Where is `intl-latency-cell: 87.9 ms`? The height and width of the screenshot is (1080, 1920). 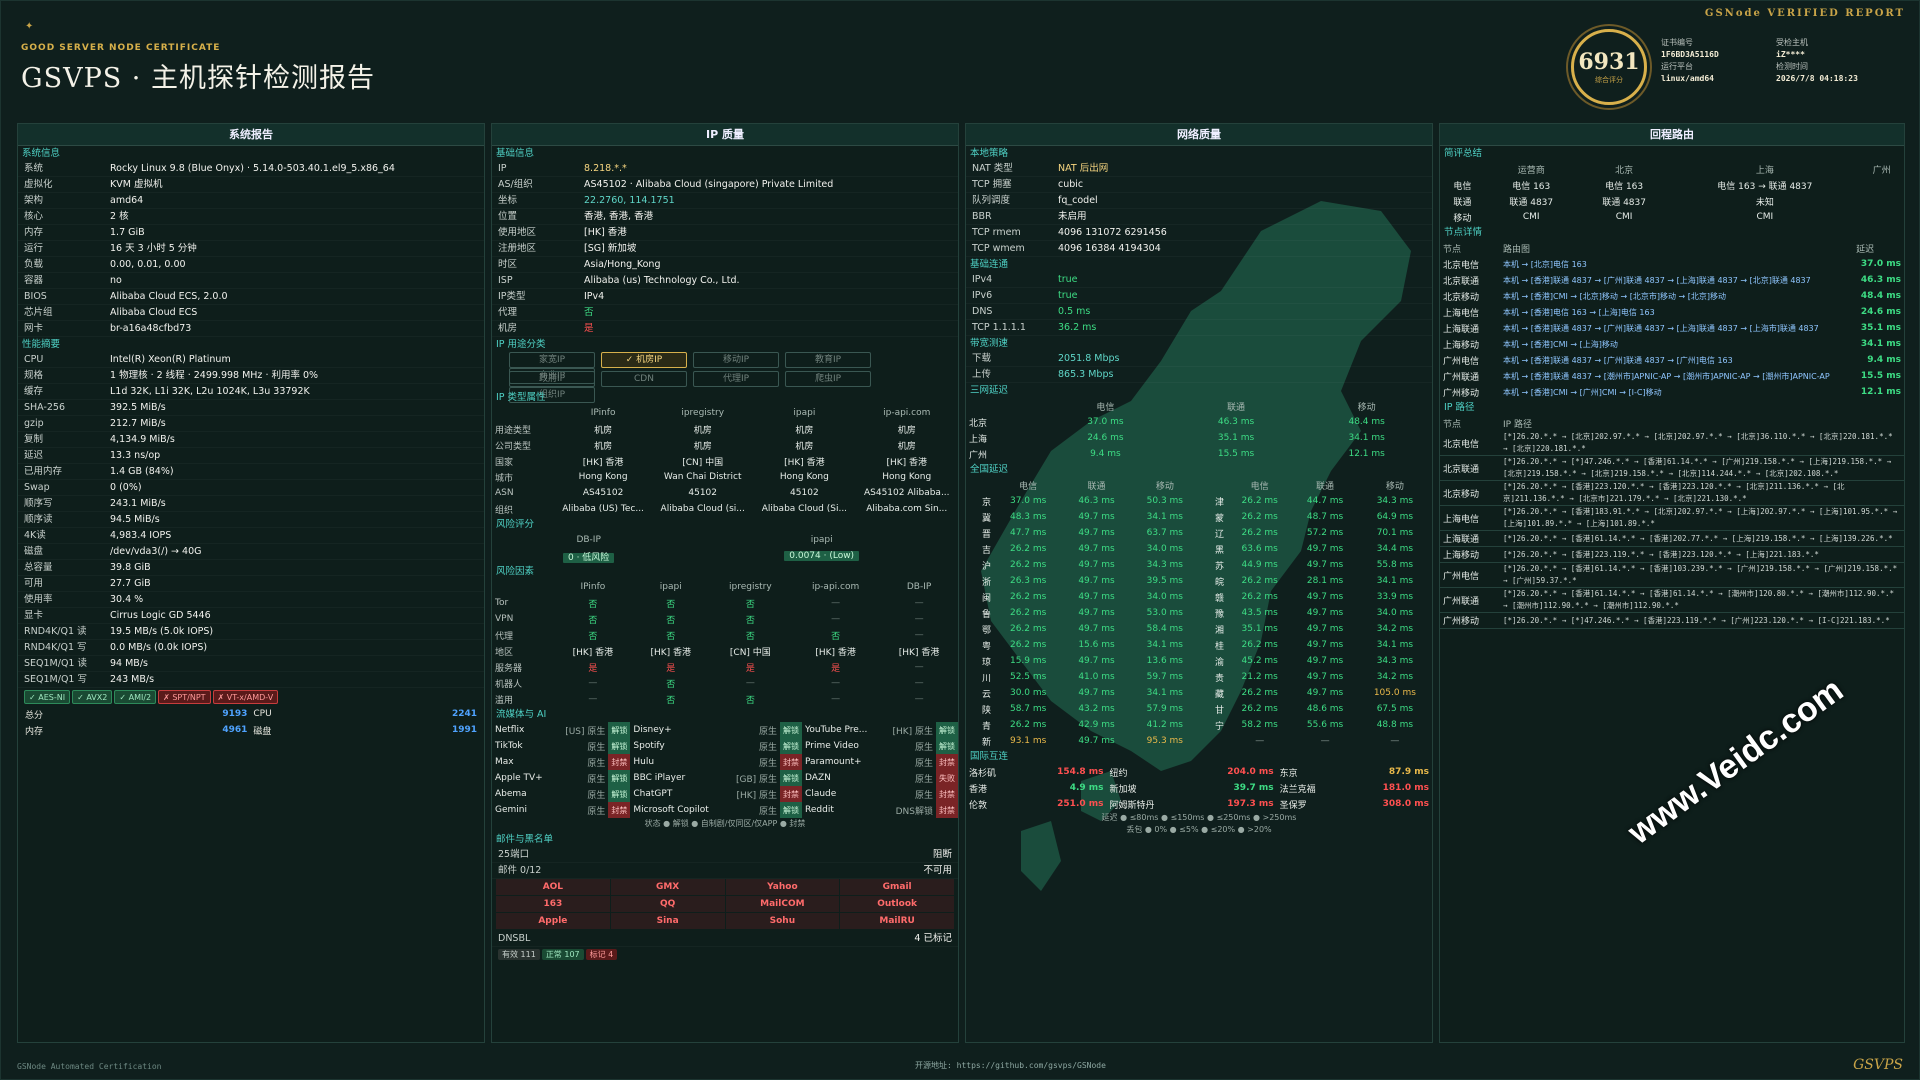
intl-latency-cell: 87.9 ms is located at coordinates (1408, 772).